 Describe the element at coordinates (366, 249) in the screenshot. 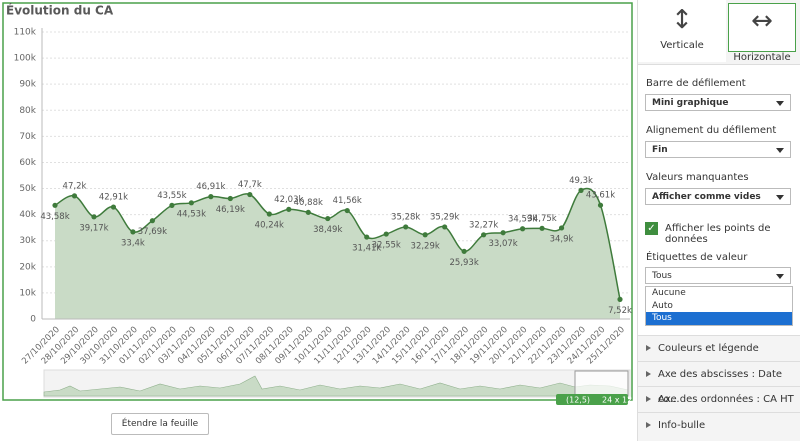

I see `data-label: 31,41k` at that location.